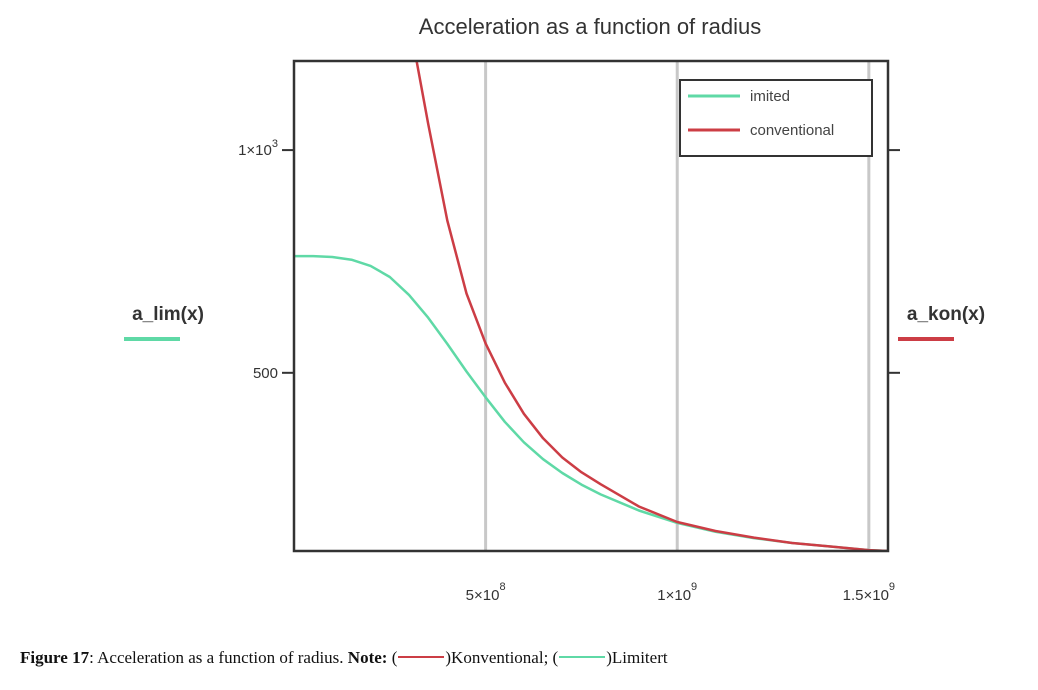  I want to click on caption-text: : Acceleration as a function of radius., so click(218, 657).